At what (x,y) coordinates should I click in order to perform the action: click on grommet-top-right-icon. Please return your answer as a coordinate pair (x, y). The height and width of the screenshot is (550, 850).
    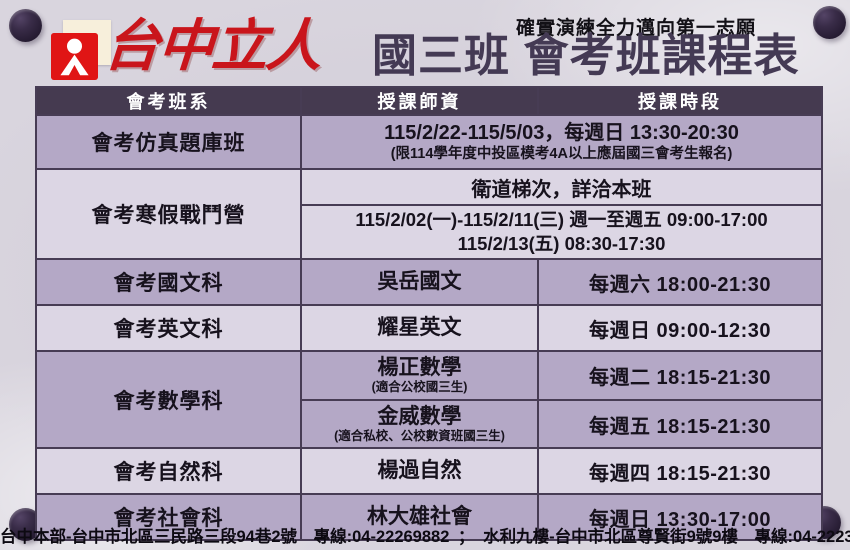
    Looking at the image, I should click on (829, 22).